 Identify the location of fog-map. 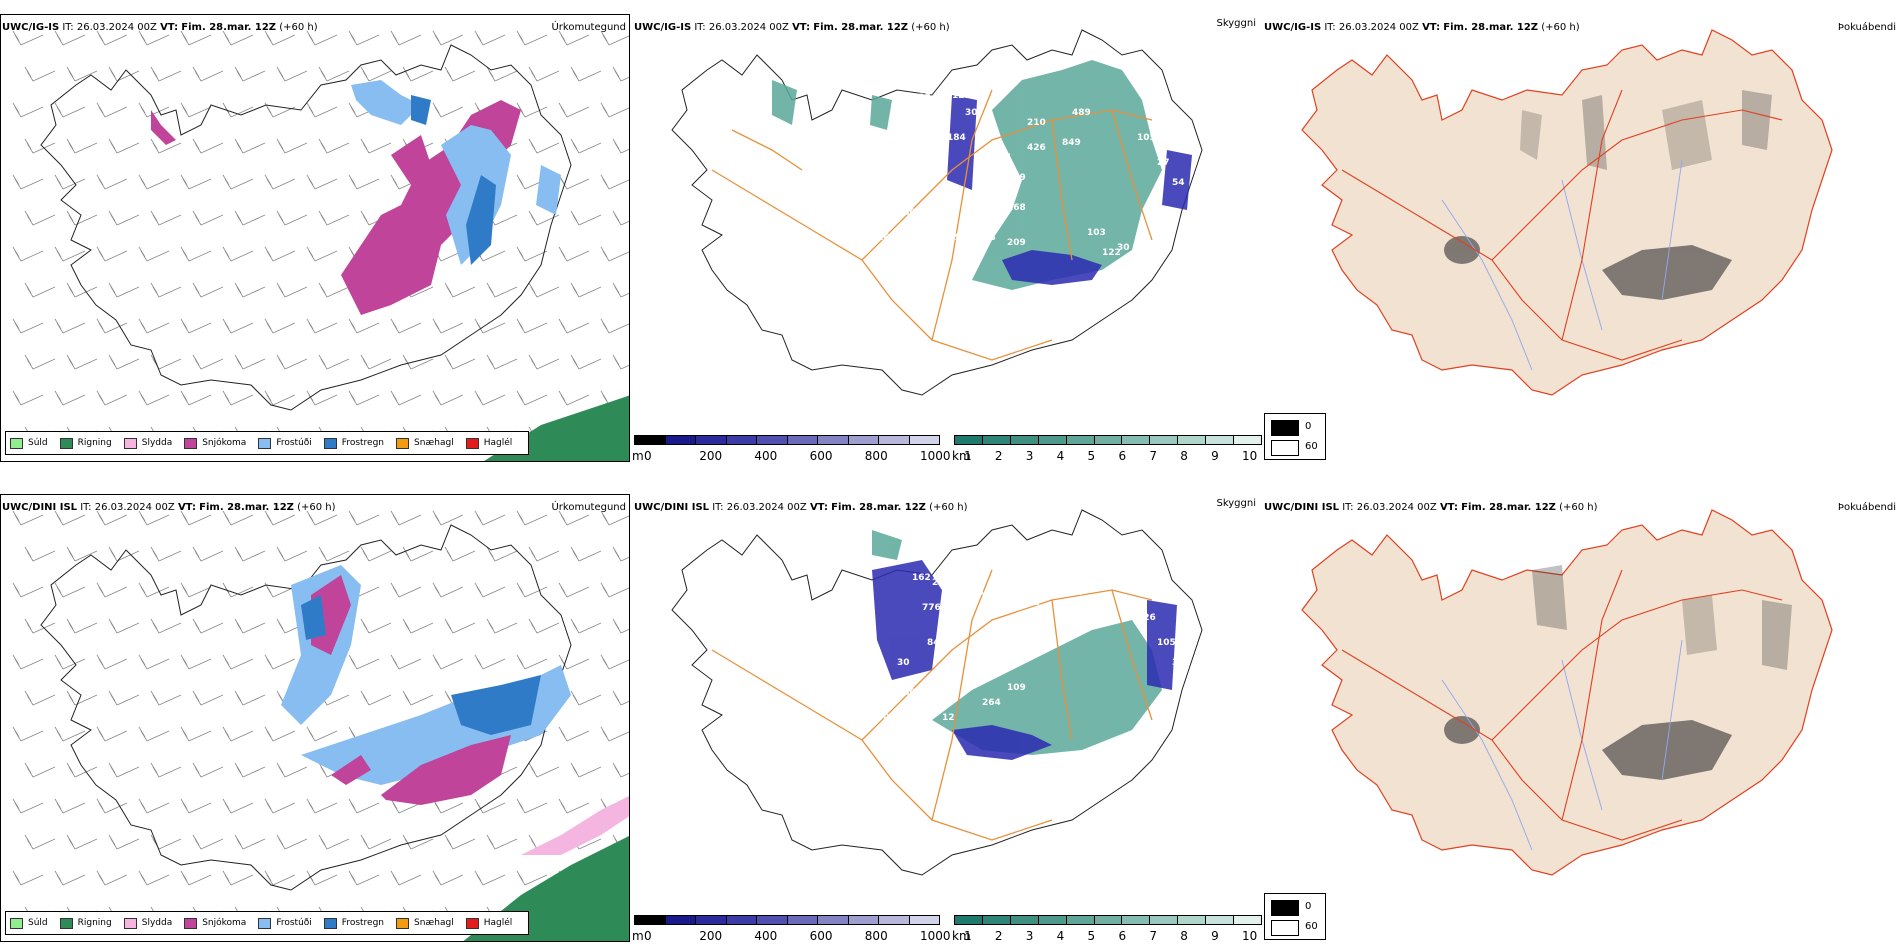
(1567, 692).